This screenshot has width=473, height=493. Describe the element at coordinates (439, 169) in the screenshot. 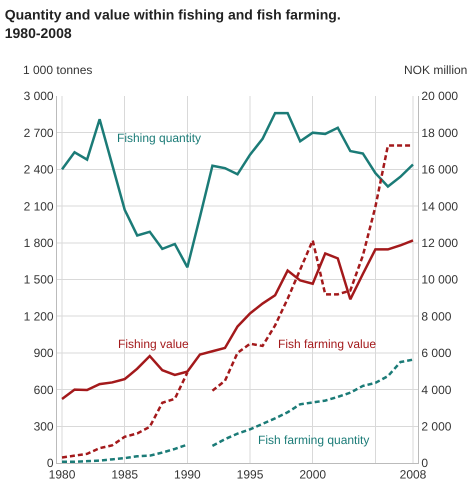

I see `y2-tick-label: 16 000` at that location.